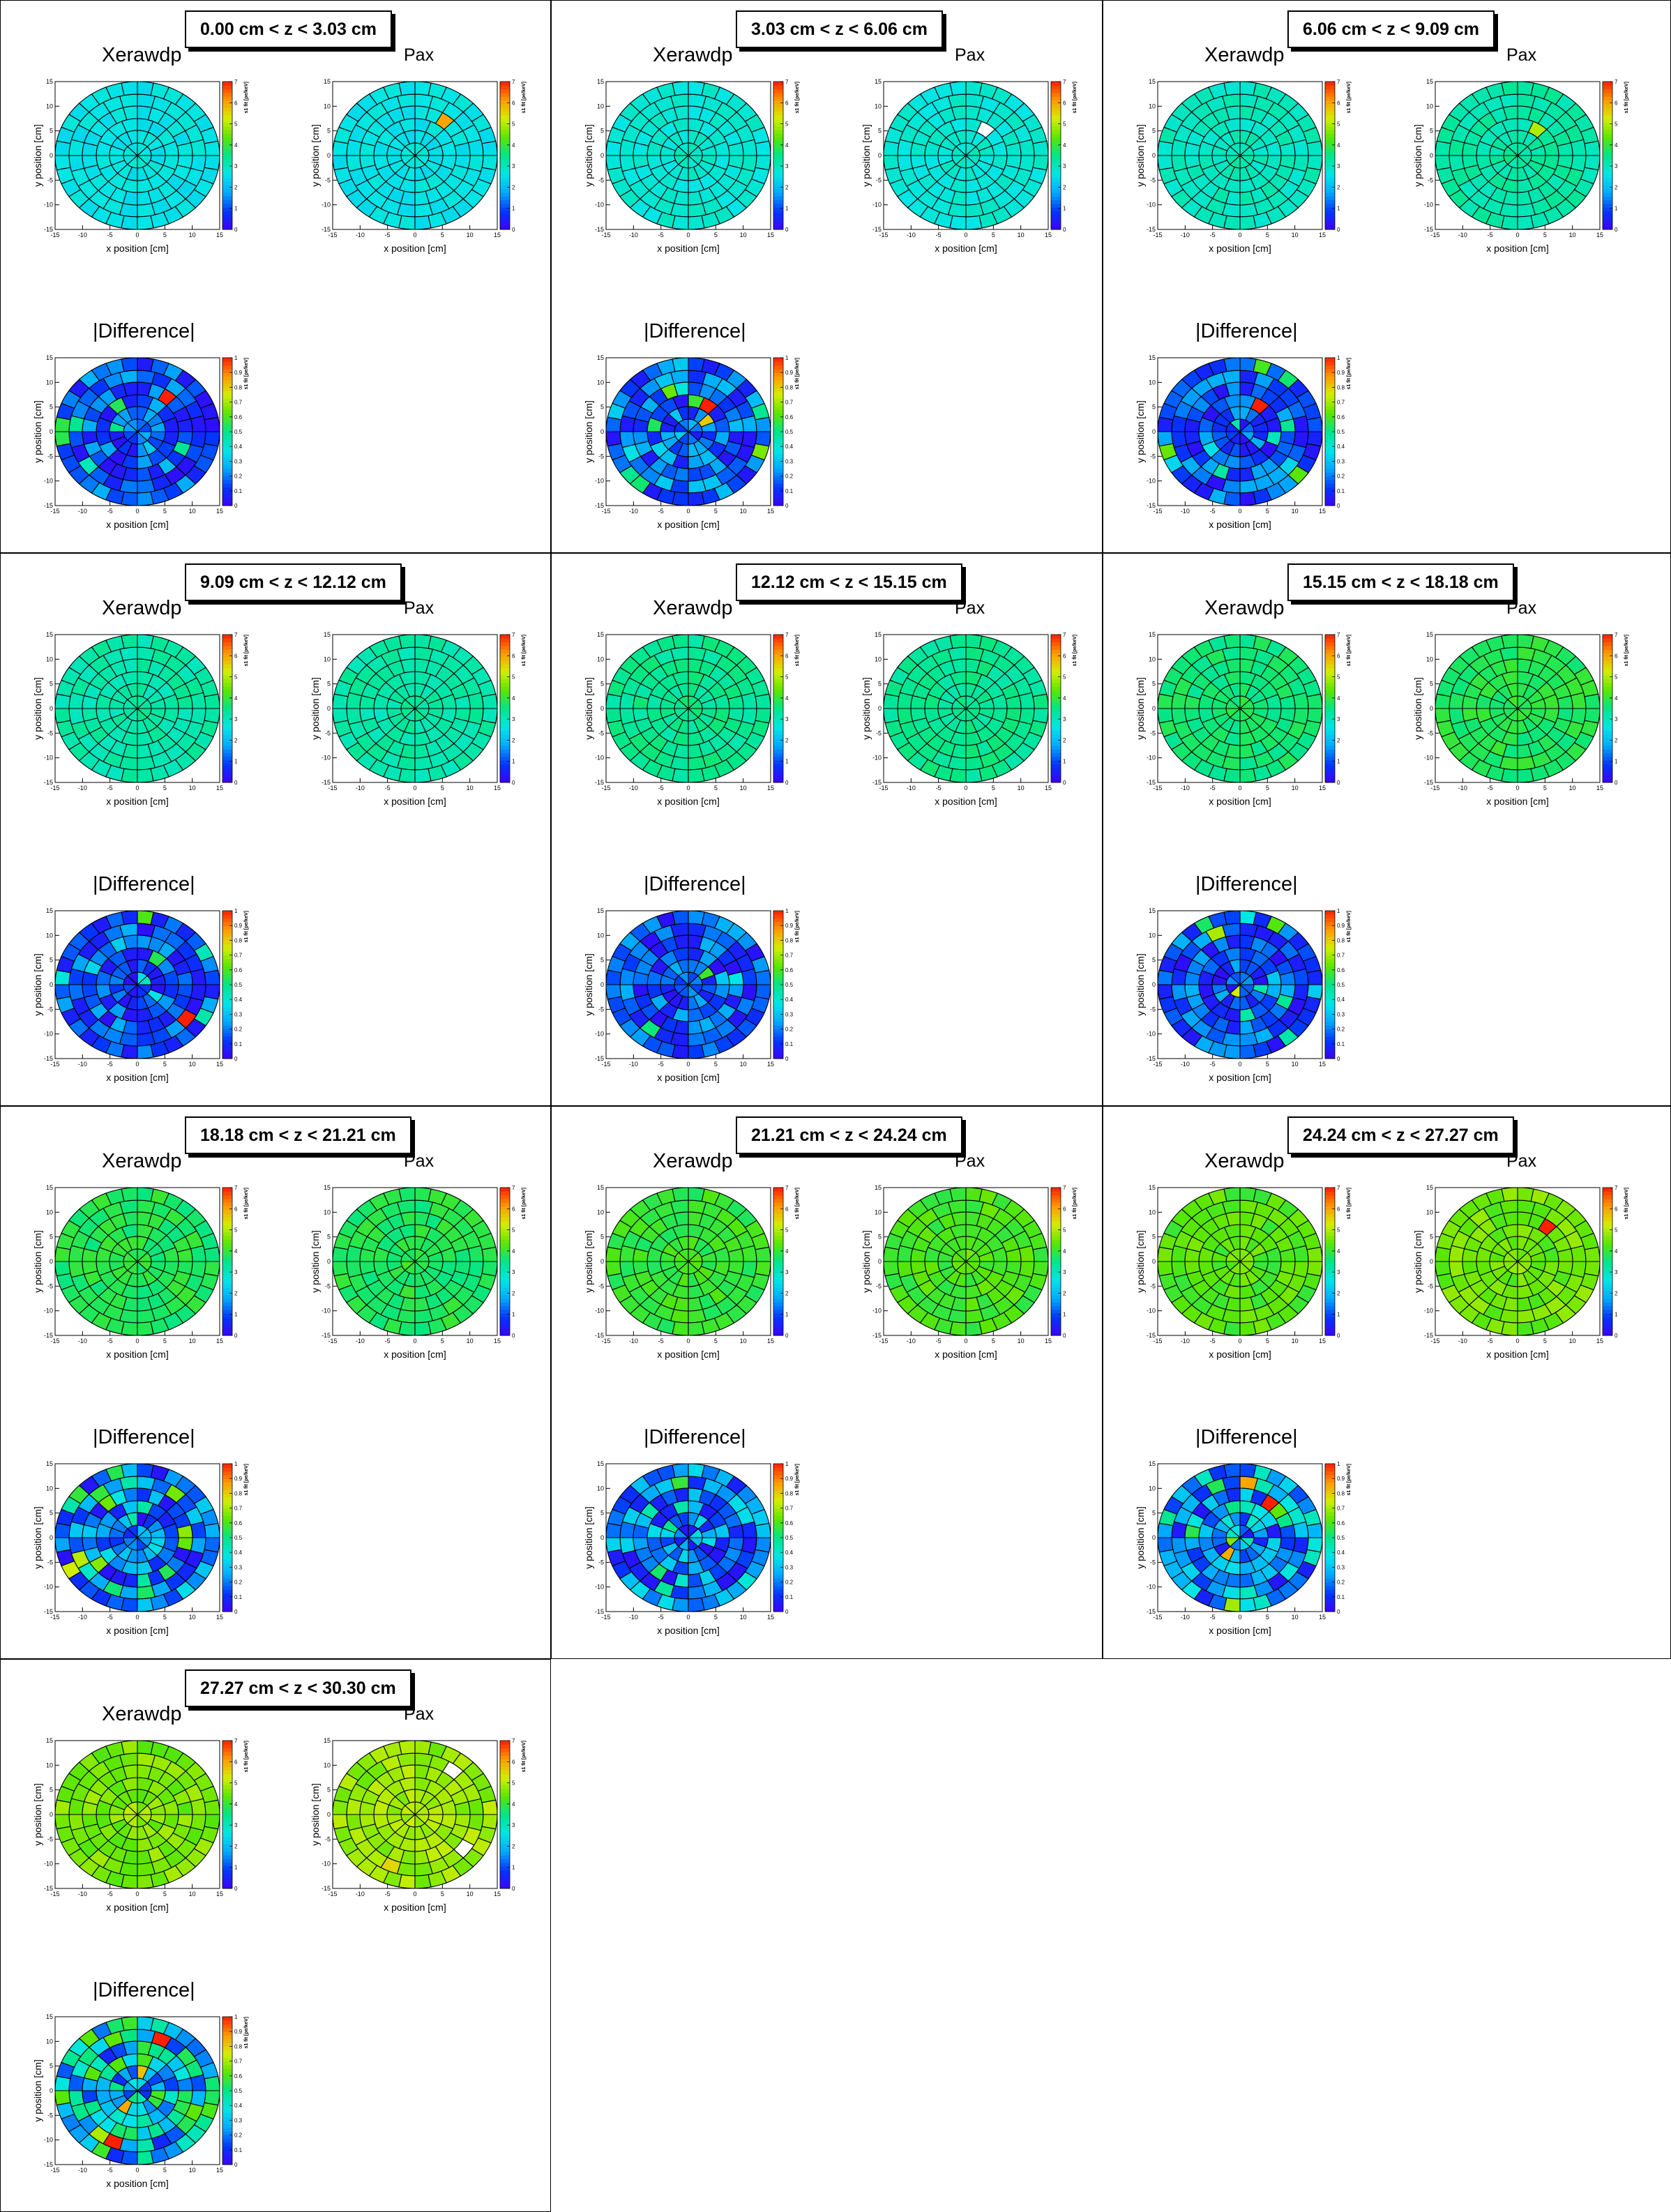  What do you see at coordinates (1341, 1000) in the screenshot?
I see `colorbar-tick-label: 0.4` at bounding box center [1341, 1000].